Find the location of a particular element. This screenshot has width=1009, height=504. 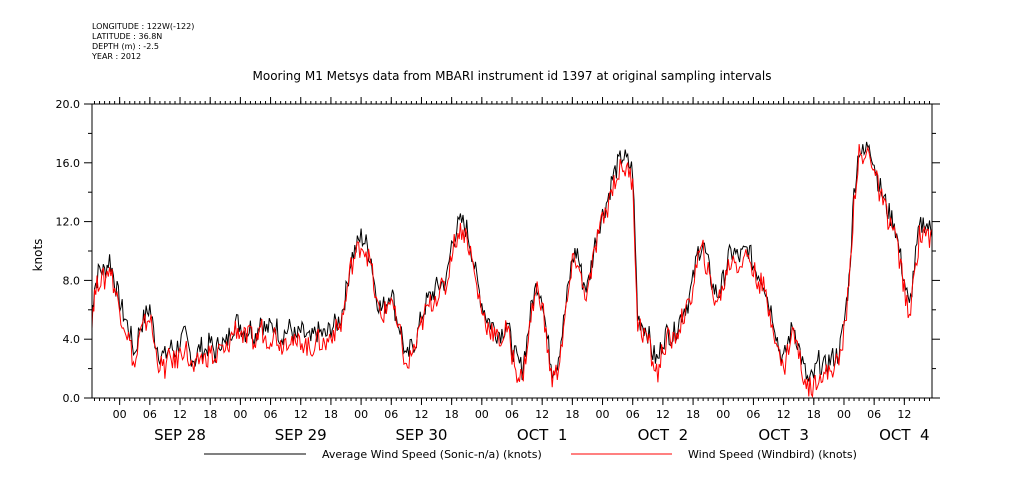

legend-label-sonic: Average Wind Speed (Sonic-n/a) (knots) is located at coordinates (432, 454).